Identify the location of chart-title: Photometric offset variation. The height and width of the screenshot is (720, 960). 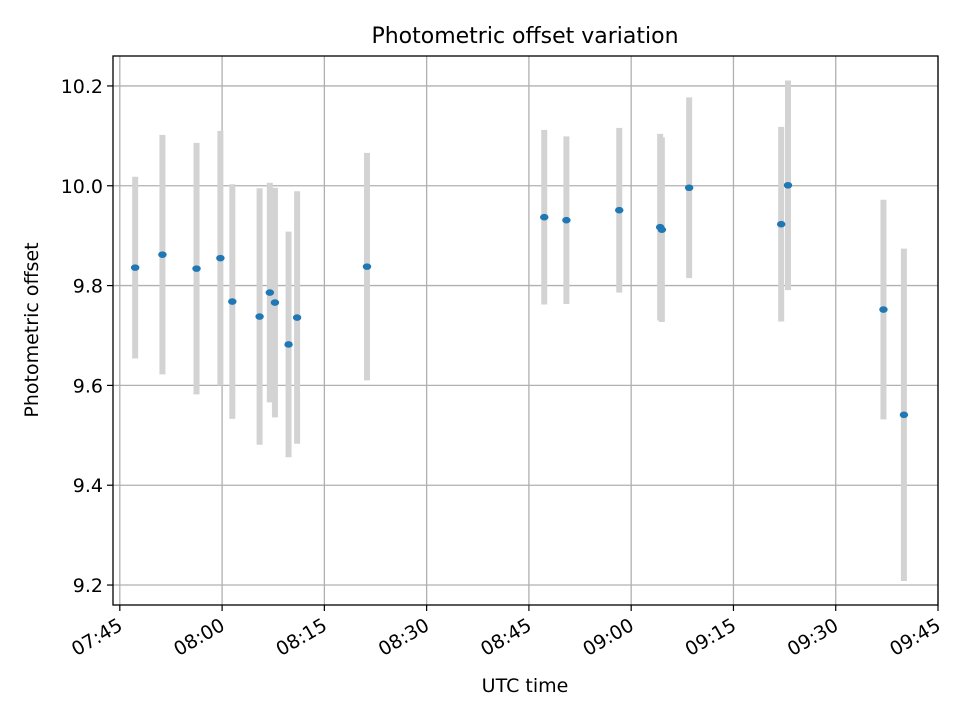
(524, 36).